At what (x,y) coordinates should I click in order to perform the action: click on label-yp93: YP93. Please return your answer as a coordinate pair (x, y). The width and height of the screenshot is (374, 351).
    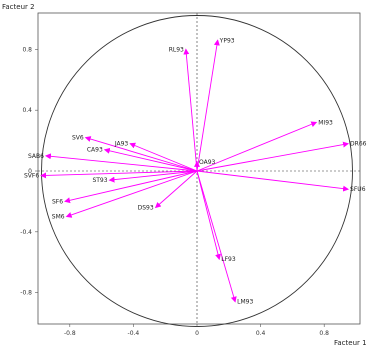
    Looking at the image, I should click on (227, 40).